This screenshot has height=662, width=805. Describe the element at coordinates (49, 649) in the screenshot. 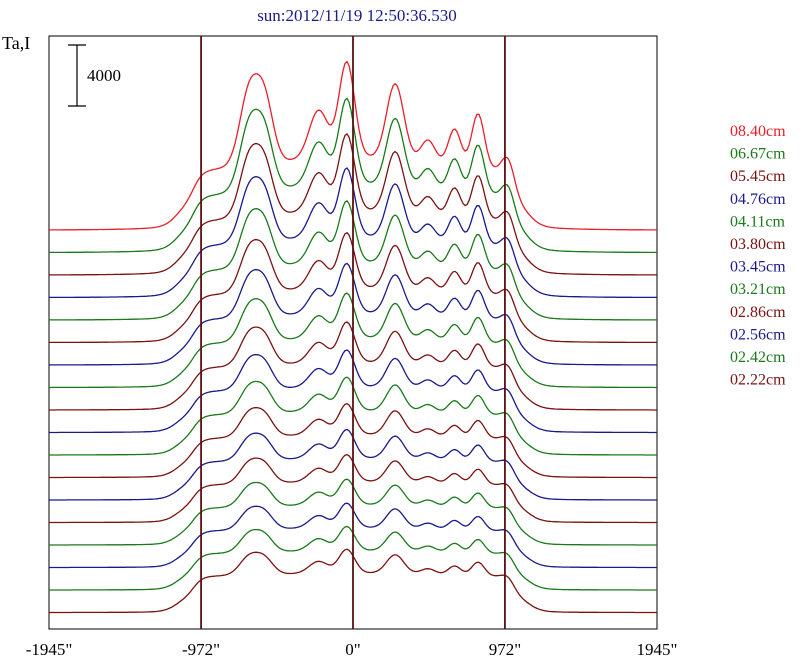

I see `x-tick-label: -1945"` at that location.